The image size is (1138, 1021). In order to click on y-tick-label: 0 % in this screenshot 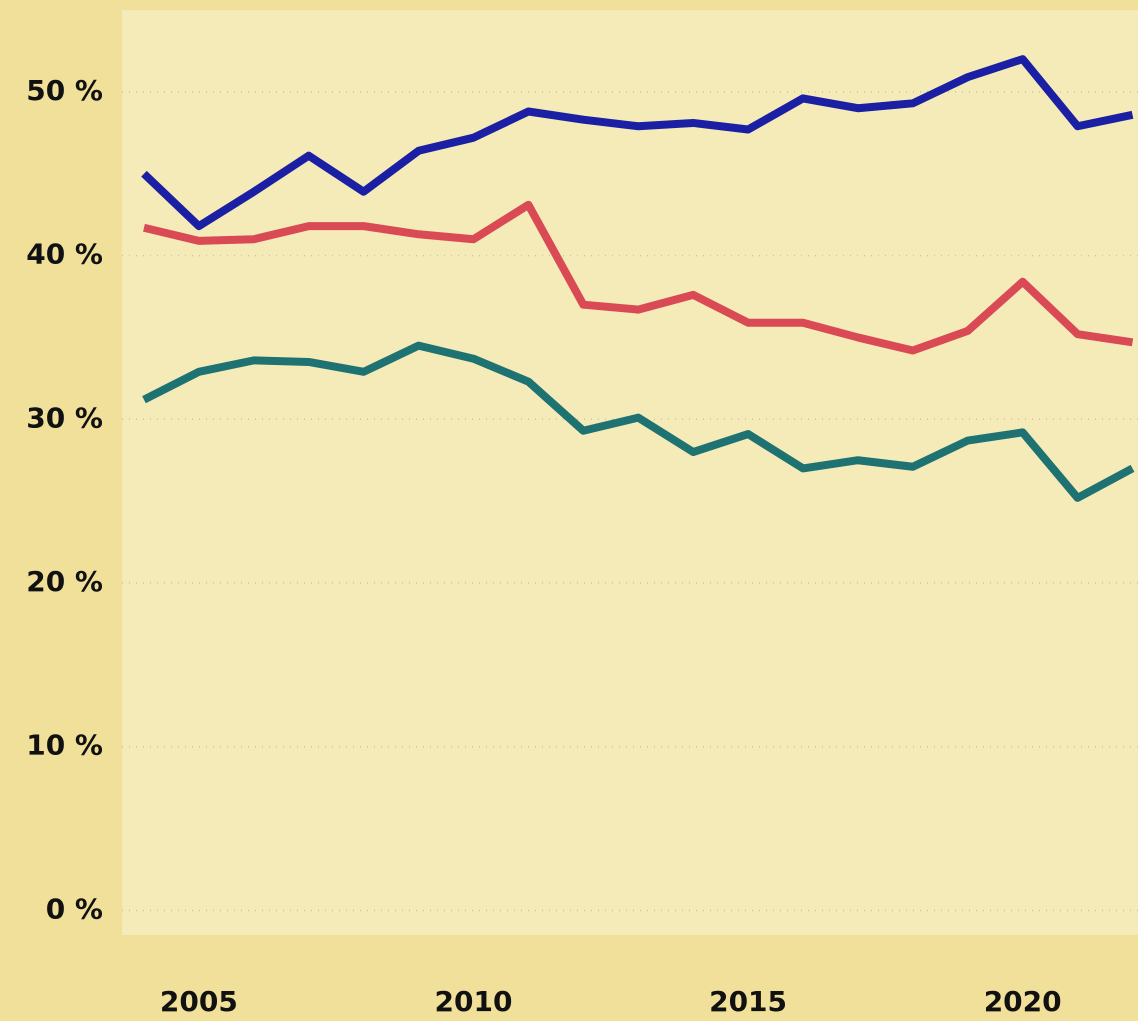, I will do `click(74, 908)`.